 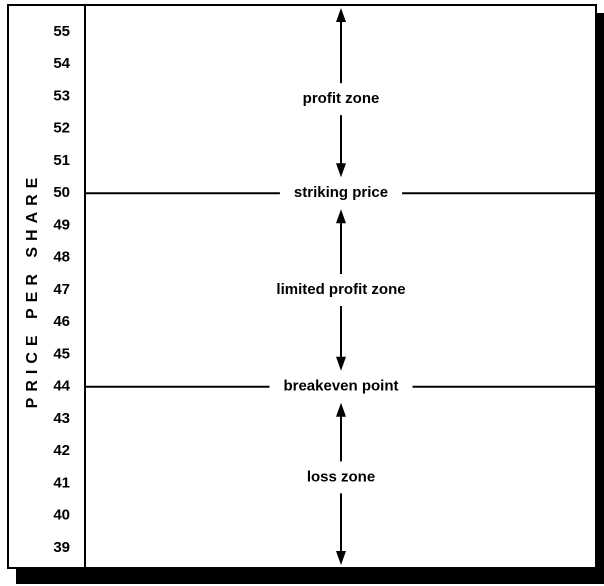 I want to click on tick-label: 51, so click(x=61, y=160).